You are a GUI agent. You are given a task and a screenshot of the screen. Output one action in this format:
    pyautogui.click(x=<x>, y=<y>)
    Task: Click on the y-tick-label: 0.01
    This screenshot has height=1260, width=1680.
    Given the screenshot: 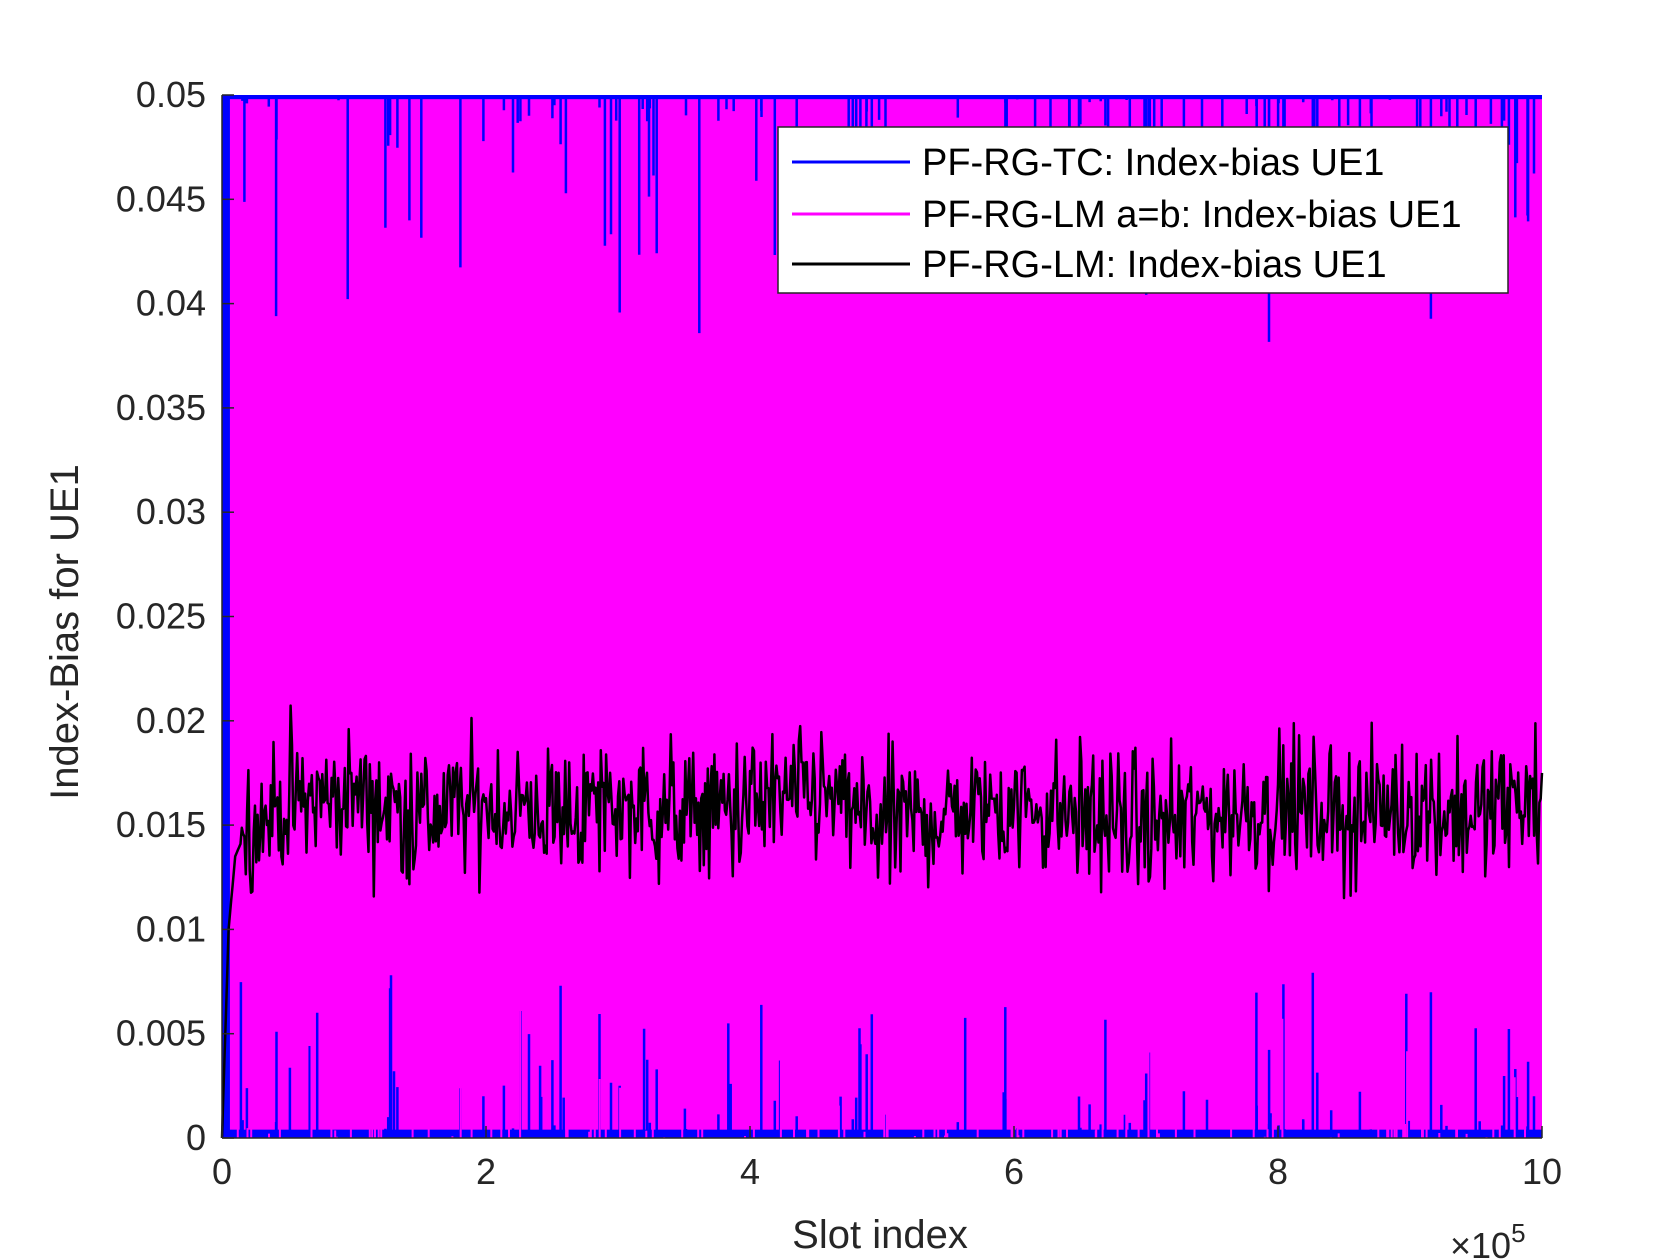 What is the action you would take?
    pyautogui.click(x=171, y=928)
    